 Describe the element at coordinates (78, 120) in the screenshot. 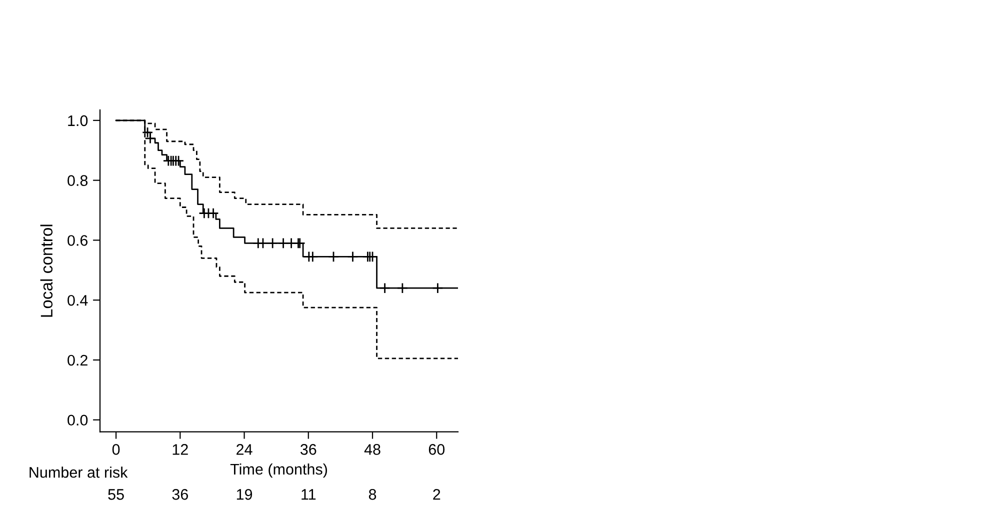

I see `y-tick-label: 1.0` at that location.